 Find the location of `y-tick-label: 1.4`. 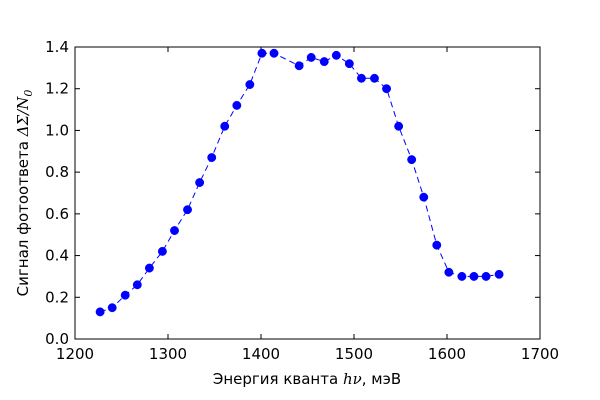

y-tick-label: 1.4 is located at coordinates (57, 47).